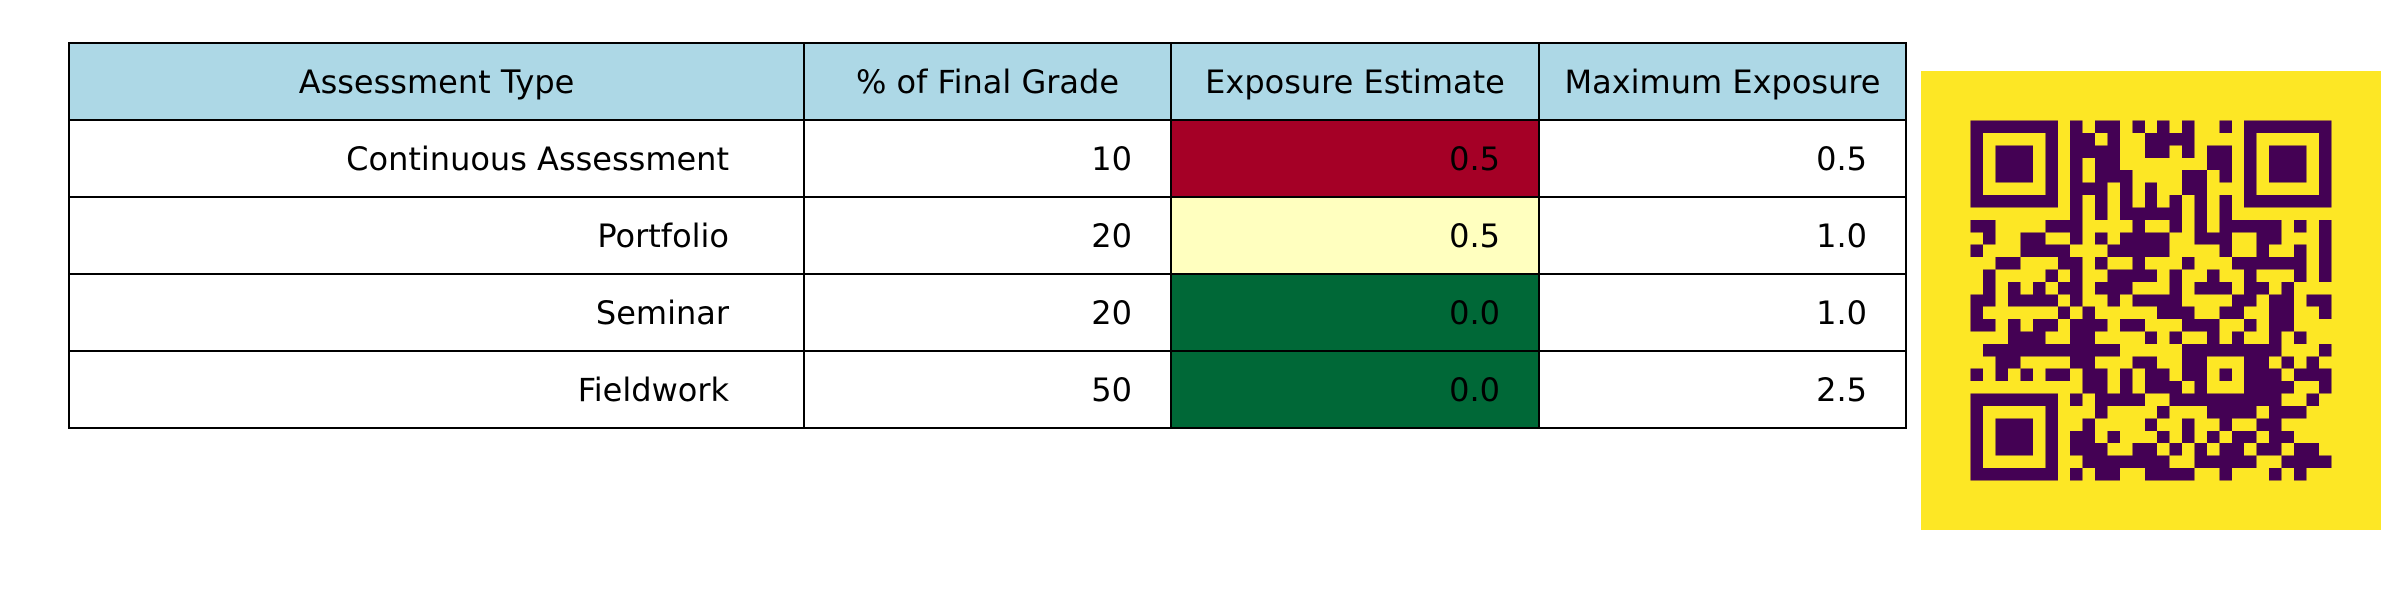  I want to click on assessment-type-cell: Portfolio, so click(436, 235).